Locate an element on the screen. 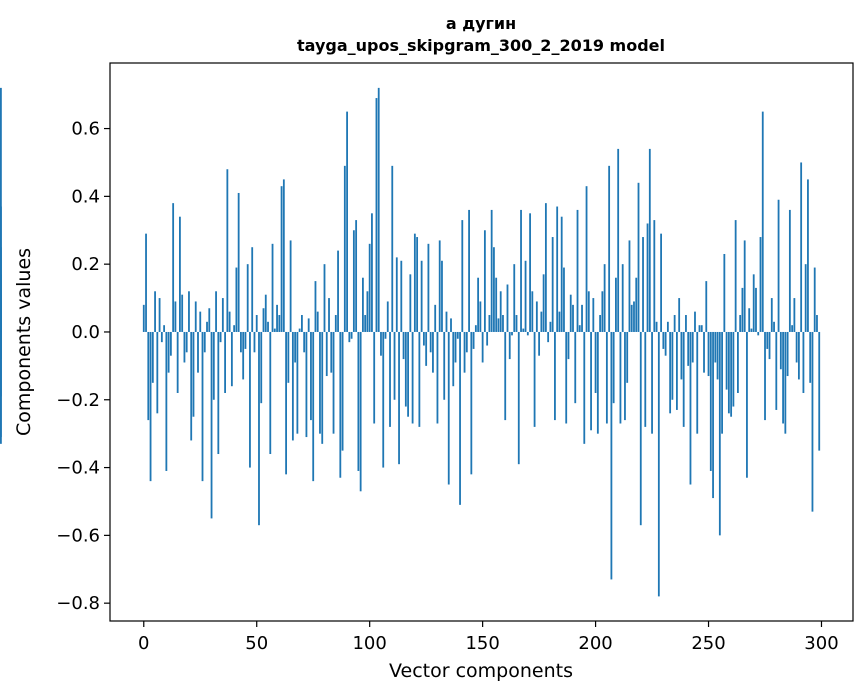  chart-title: а дугин is located at coordinates (481, 23).